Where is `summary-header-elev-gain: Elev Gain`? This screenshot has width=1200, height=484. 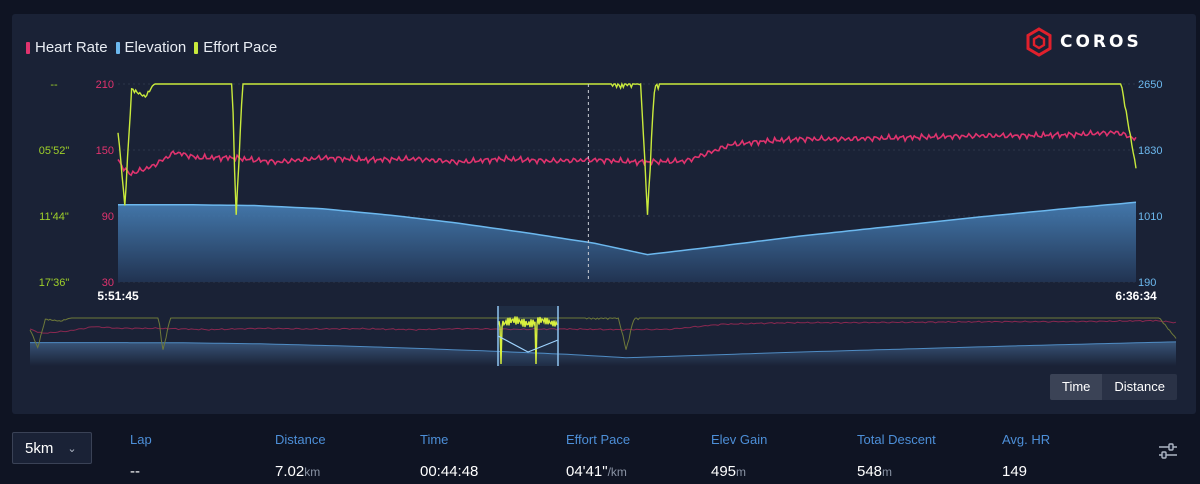 summary-header-elev-gain: Elev Gain is located at coordinates (739, 439).